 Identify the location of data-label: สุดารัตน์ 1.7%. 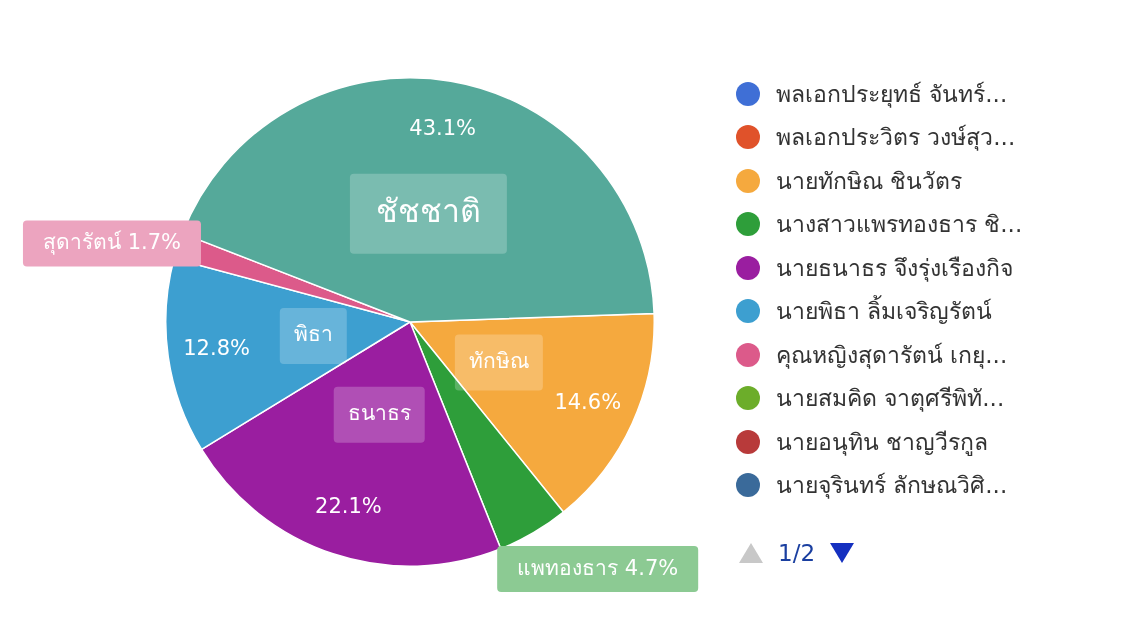
(111, 242).